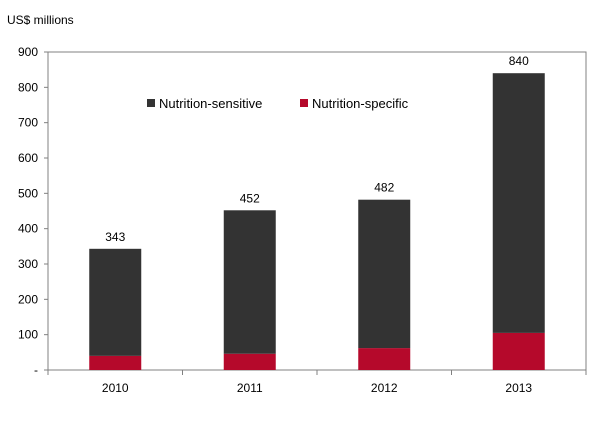 This screenshot has width=608, height=432. What do you see at coordinates (115, 362) in the screenshot?
I see `bar-nutrition-specific-2010` at bounding box center [115, 362].